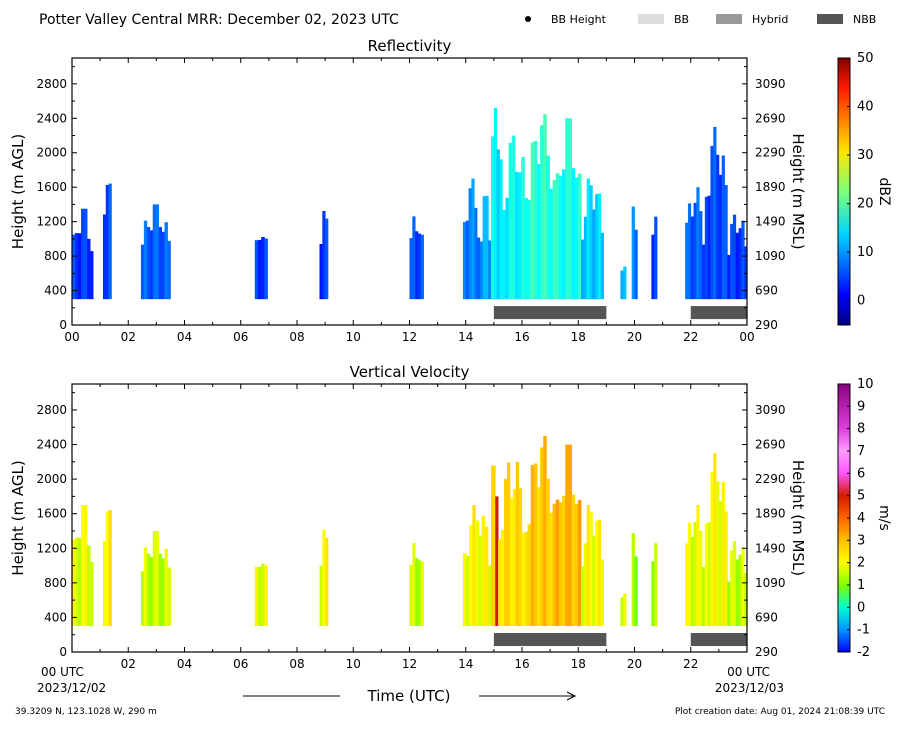  I want to click on y-tick-label: 800, so click(55, 583).